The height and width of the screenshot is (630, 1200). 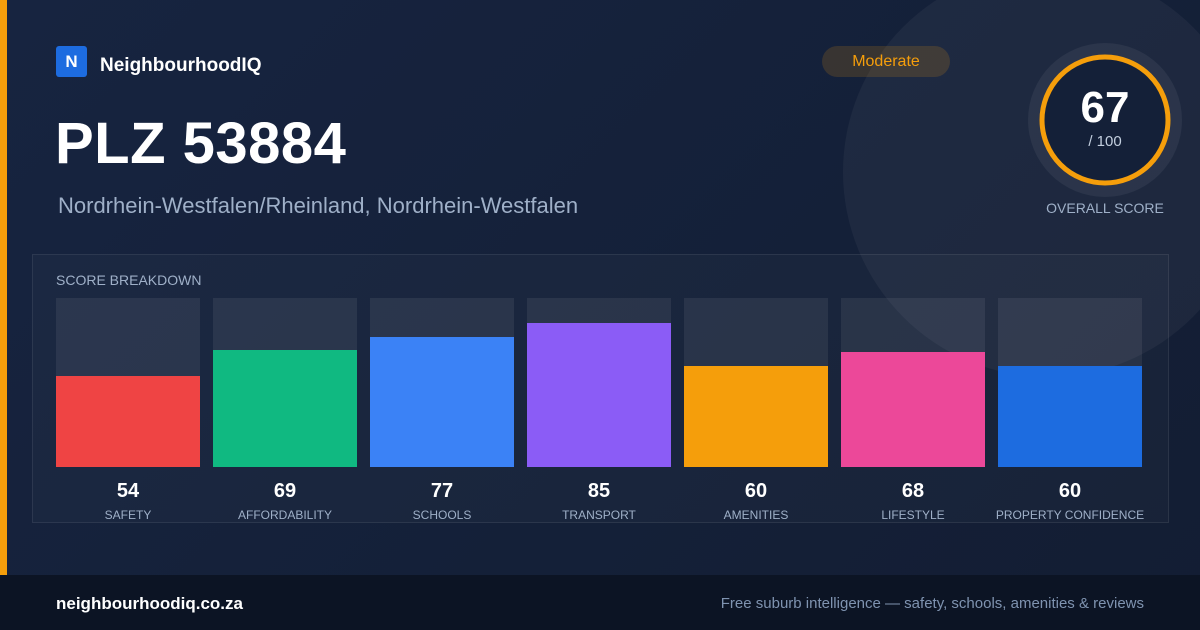 What do you see at coordinates (1105, 208) in the screenshot?
I see `overall-score-label: OVERALL SCORE` at bounding box center [1105, 208].